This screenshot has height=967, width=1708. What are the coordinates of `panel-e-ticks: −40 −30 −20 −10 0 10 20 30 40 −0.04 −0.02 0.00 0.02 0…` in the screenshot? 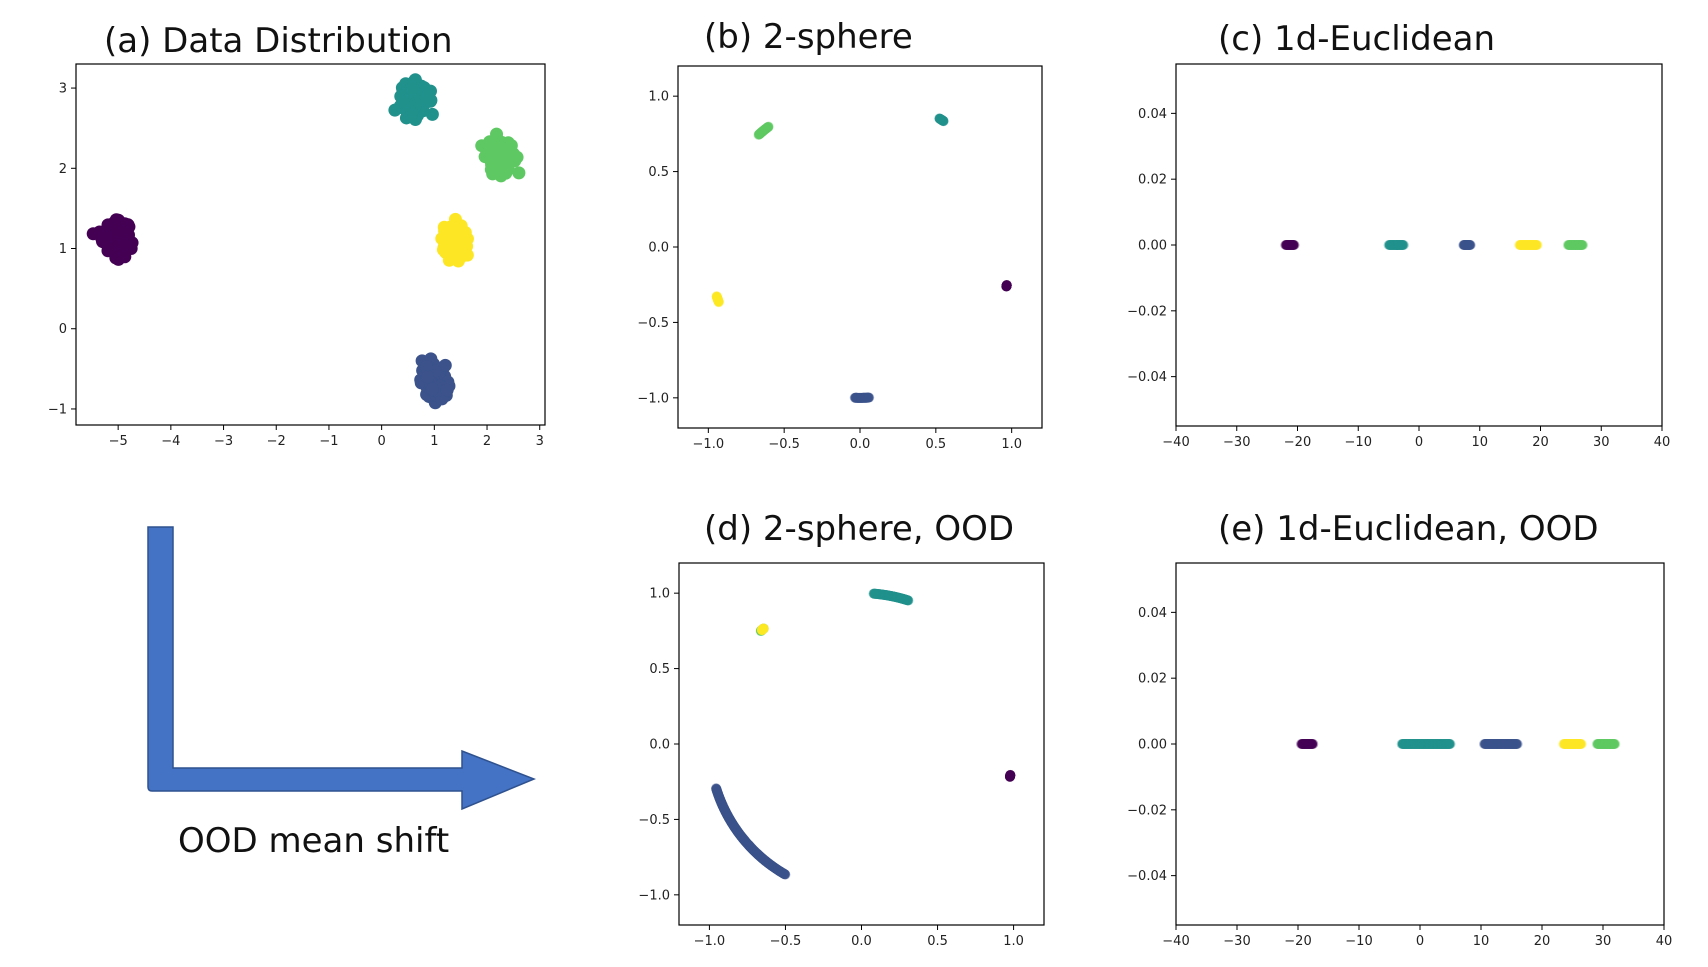 It's located at (1399, 777).